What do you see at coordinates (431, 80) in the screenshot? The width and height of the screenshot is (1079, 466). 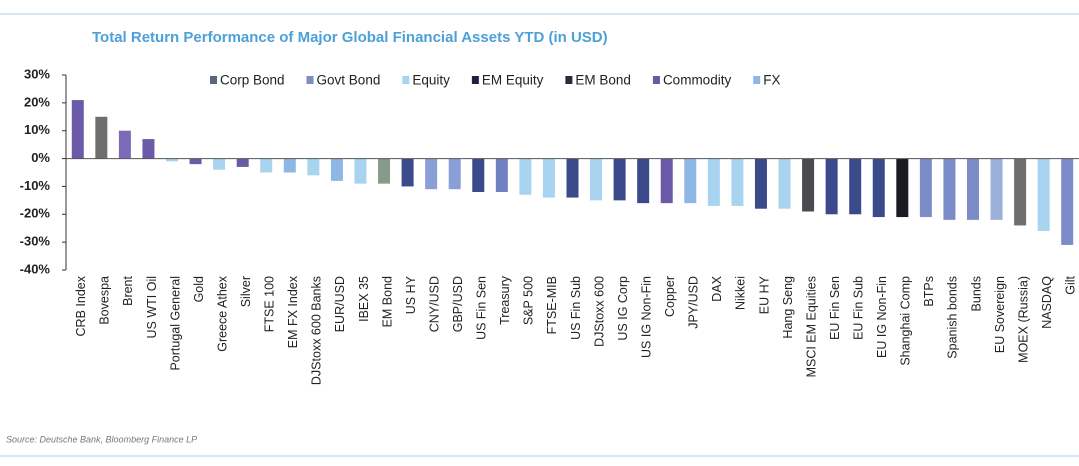 I see `legend-label: Equity` at bounding box center [431, 80].